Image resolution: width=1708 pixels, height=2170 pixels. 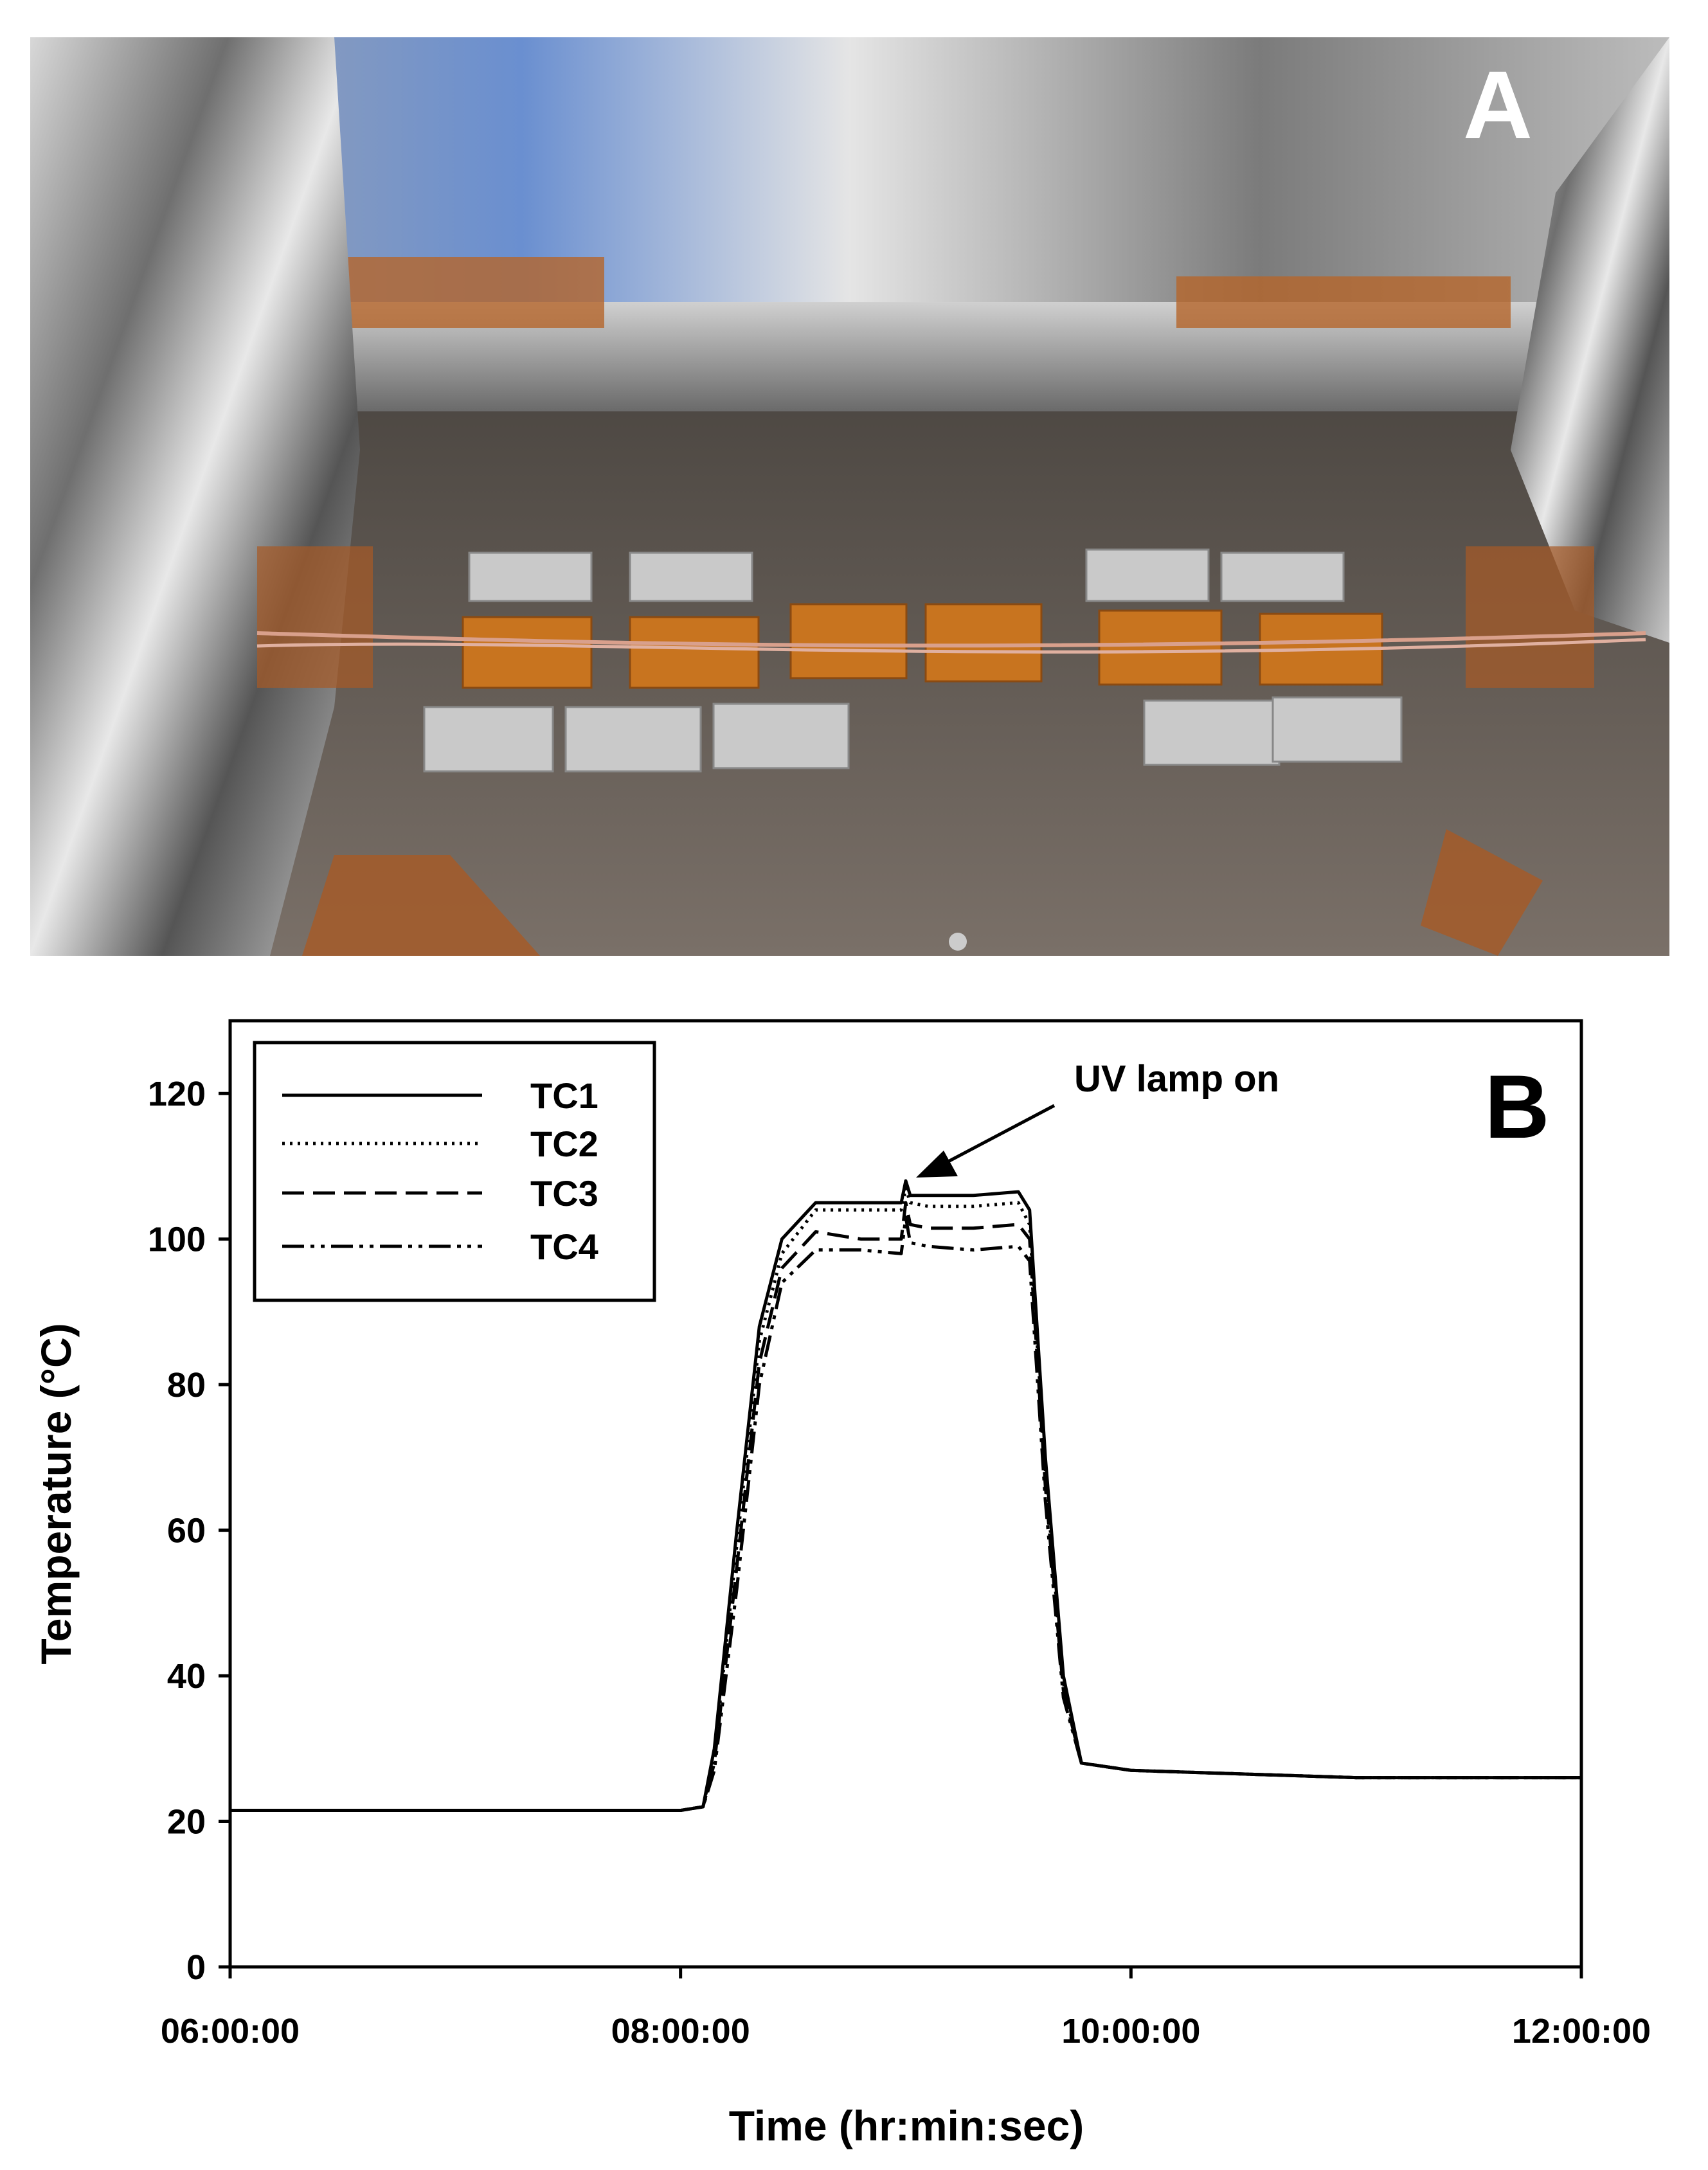 I want to click on x-tick-label: 12:00:00, so click(x=1581, y=2031).